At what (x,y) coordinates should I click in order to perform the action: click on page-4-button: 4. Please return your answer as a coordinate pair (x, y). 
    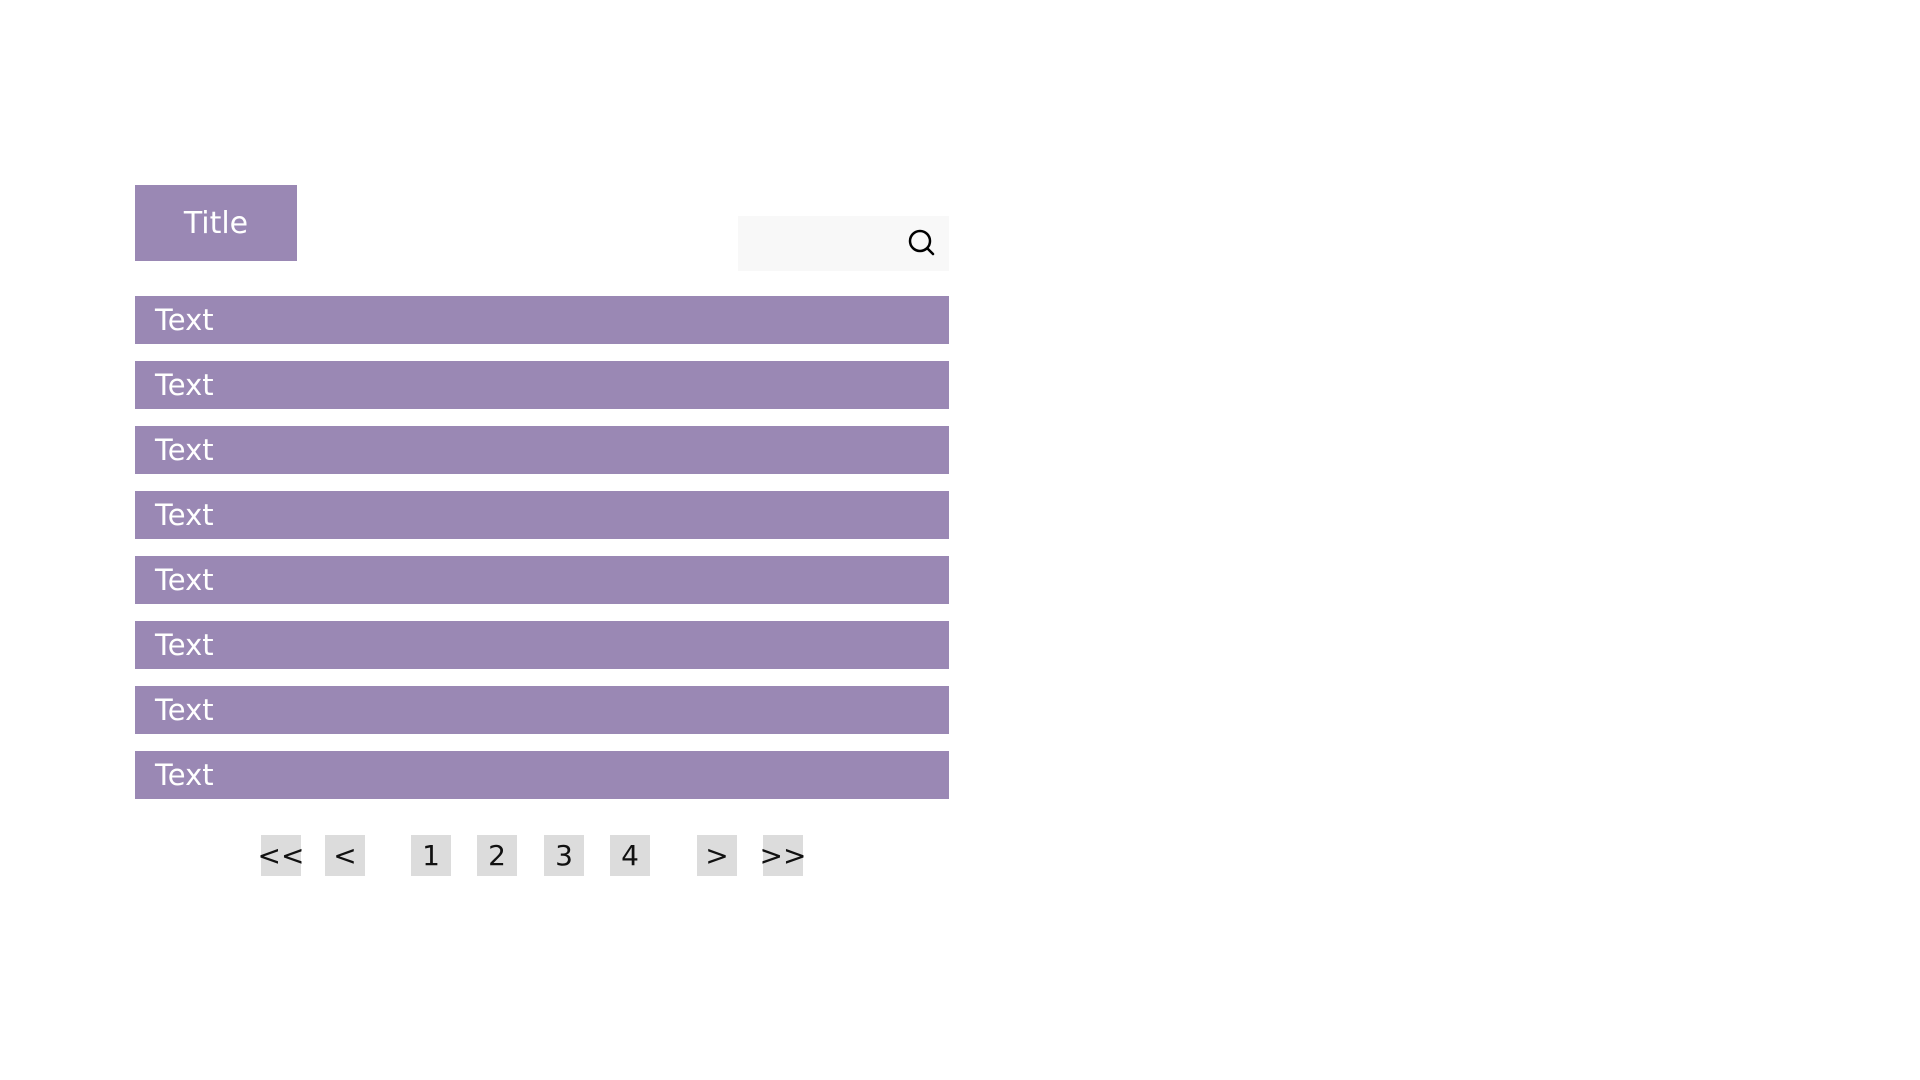
    Looking at the image, I should click on (630, 855).